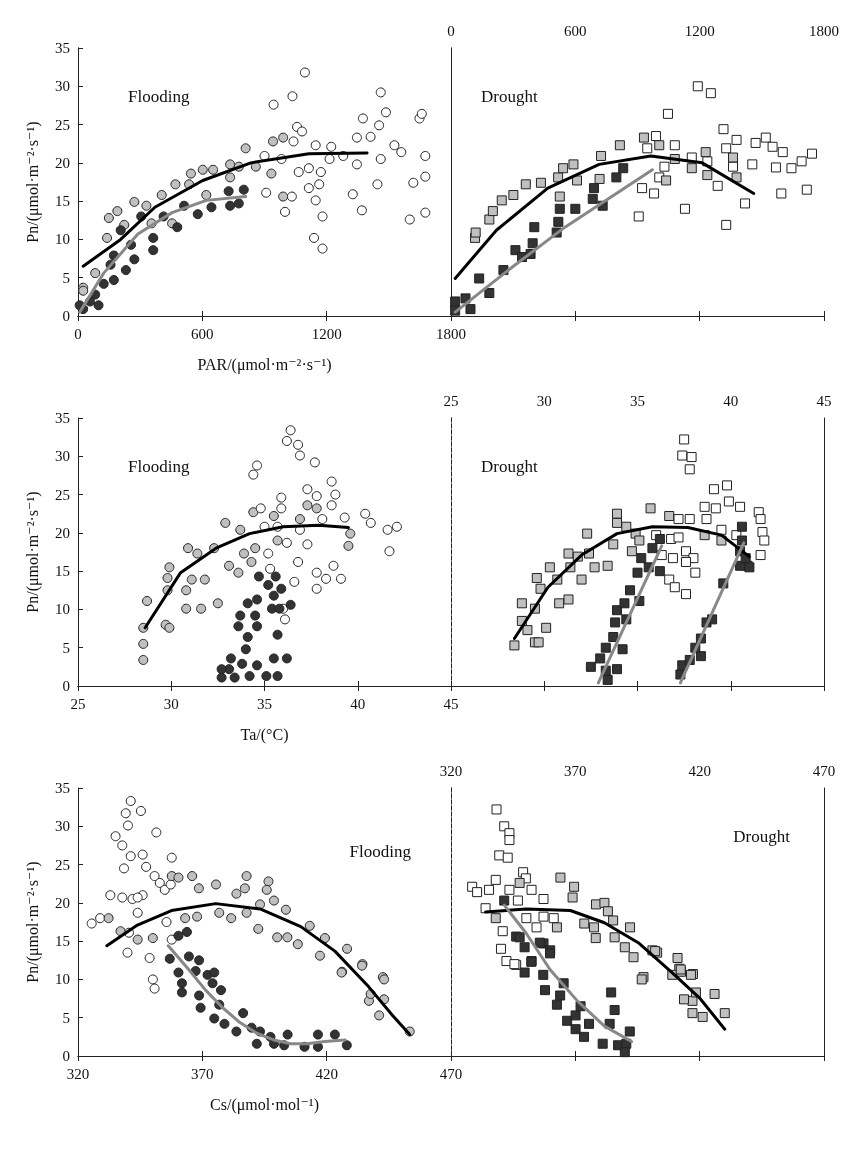  What do you see at coordinates (264, 1104) in the screenshot?
I see `x-axis-title: Cs/(μmol·mol⁻¹)` at bounding box center [264, 1104].